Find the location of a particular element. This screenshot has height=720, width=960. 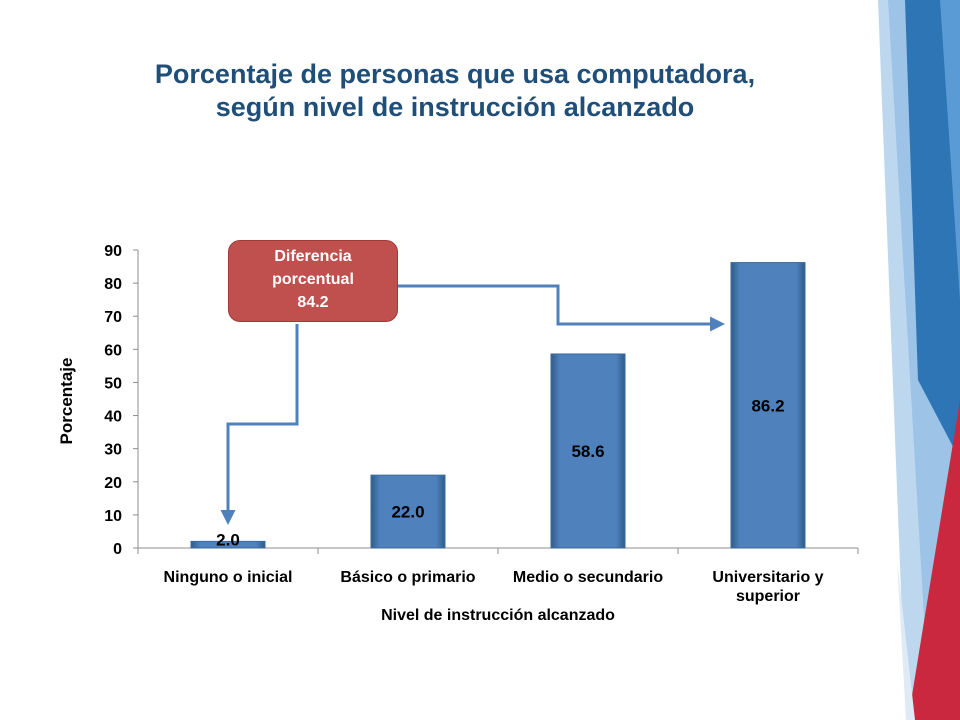

x-category-label: Ninguno o inicial is located at coordinates (228, 577).